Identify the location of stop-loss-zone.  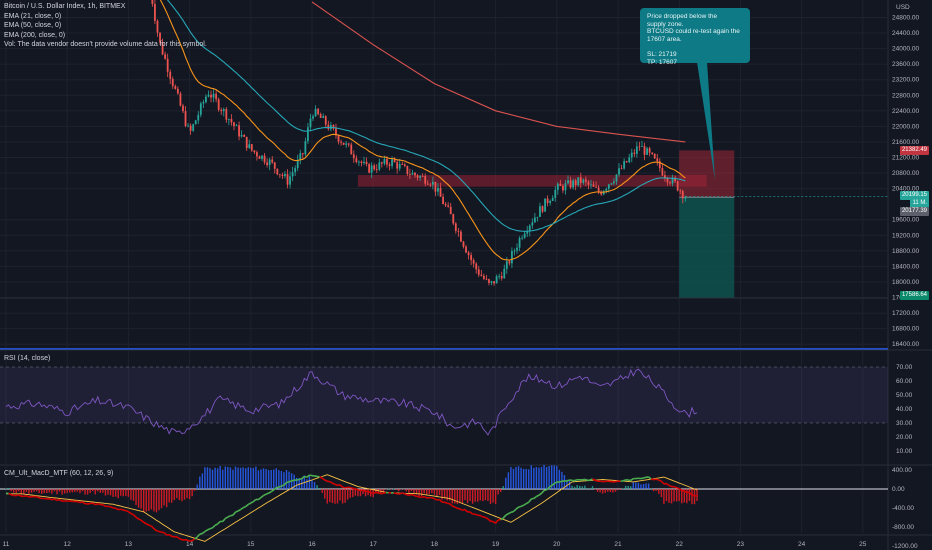
(707, 174).